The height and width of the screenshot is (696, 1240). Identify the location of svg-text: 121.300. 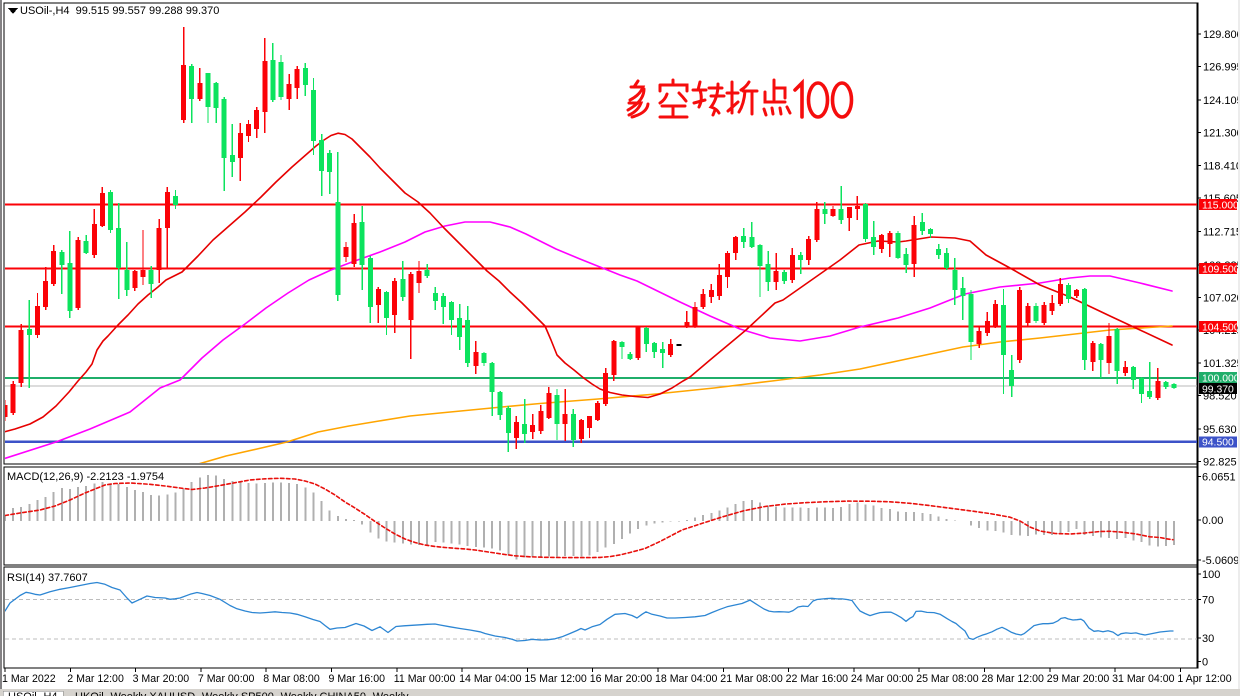
(1221, 133).